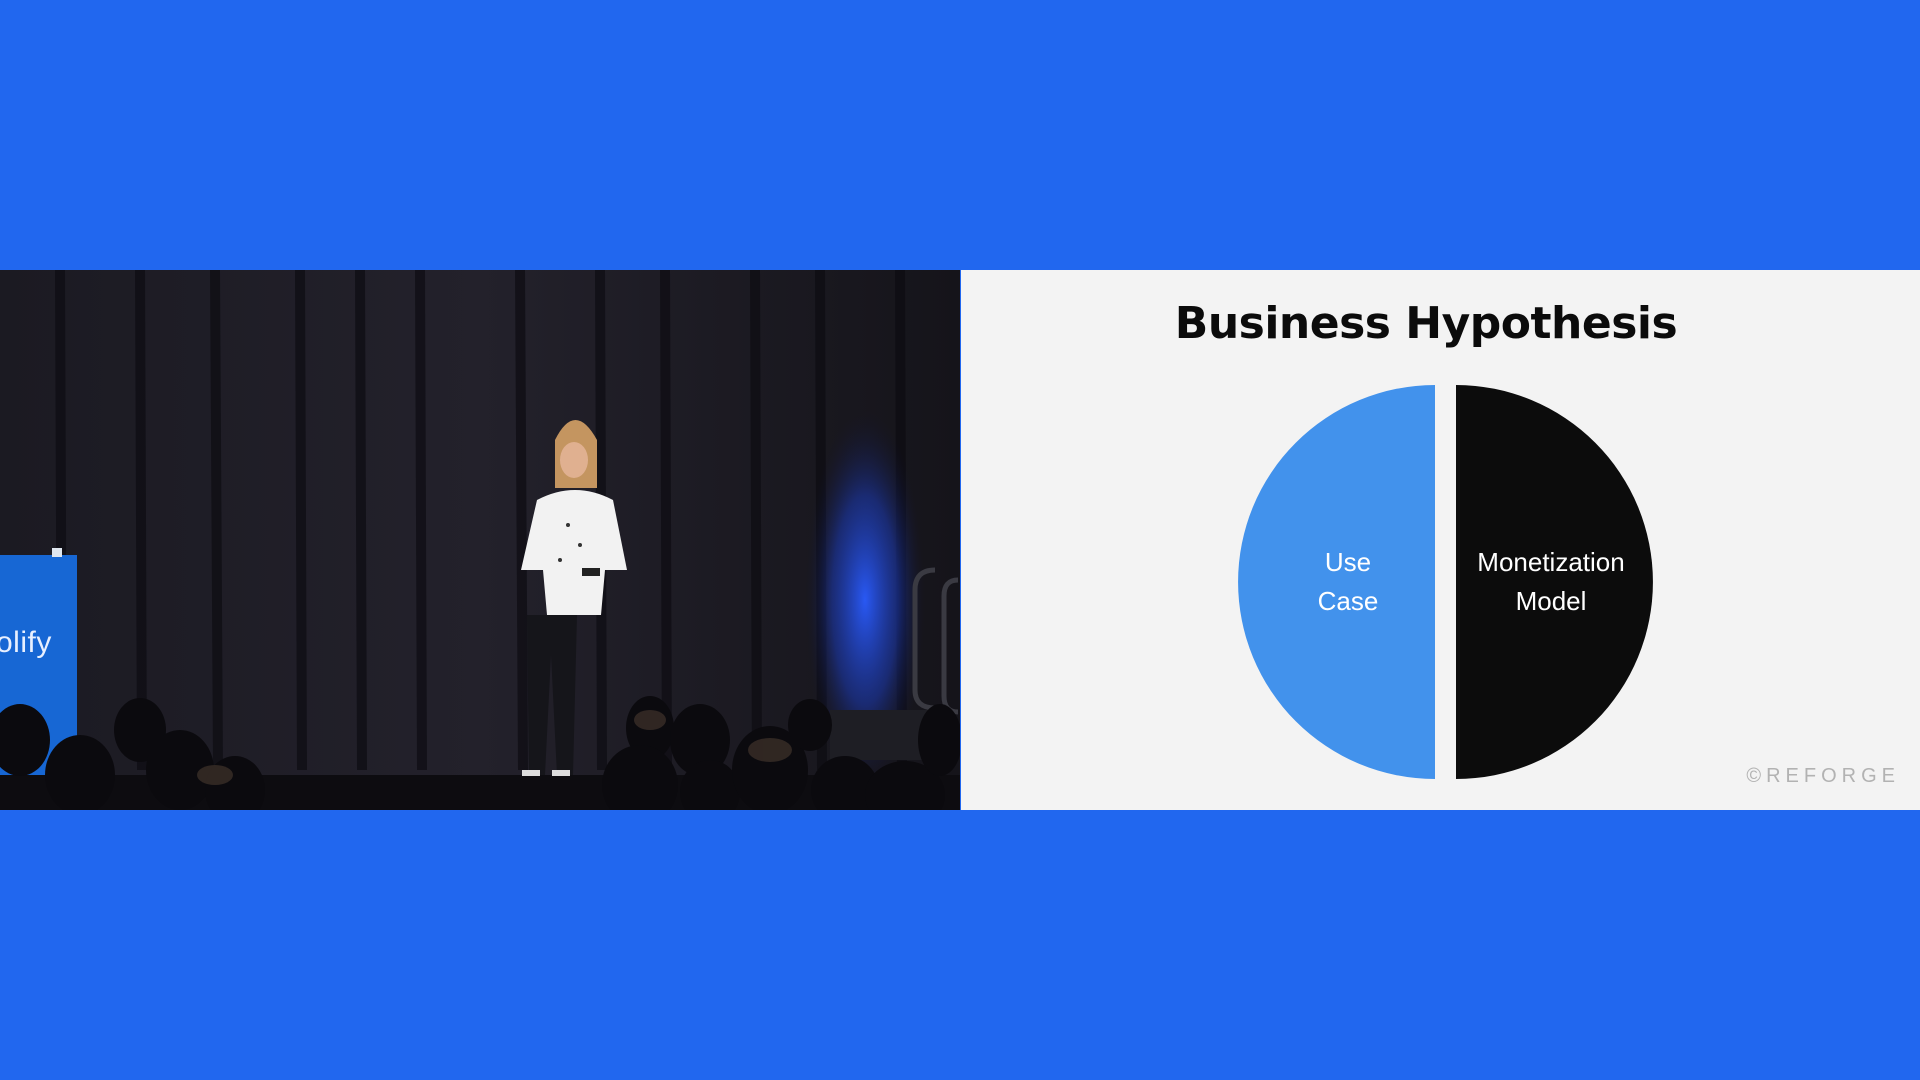 The image size is (1920, 1080). Describe the element at coordinates (865, 600) in the screenshot. I see `blue-stage-light` at that location.